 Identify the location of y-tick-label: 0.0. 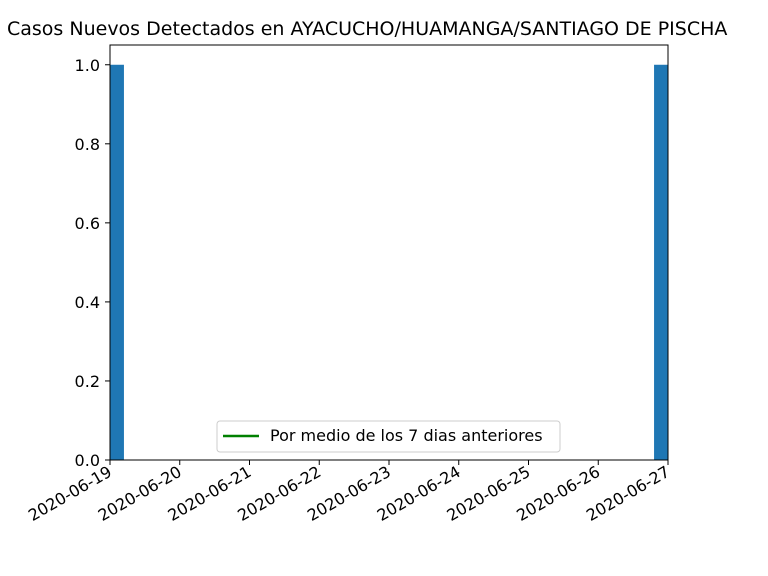
(87, 460).